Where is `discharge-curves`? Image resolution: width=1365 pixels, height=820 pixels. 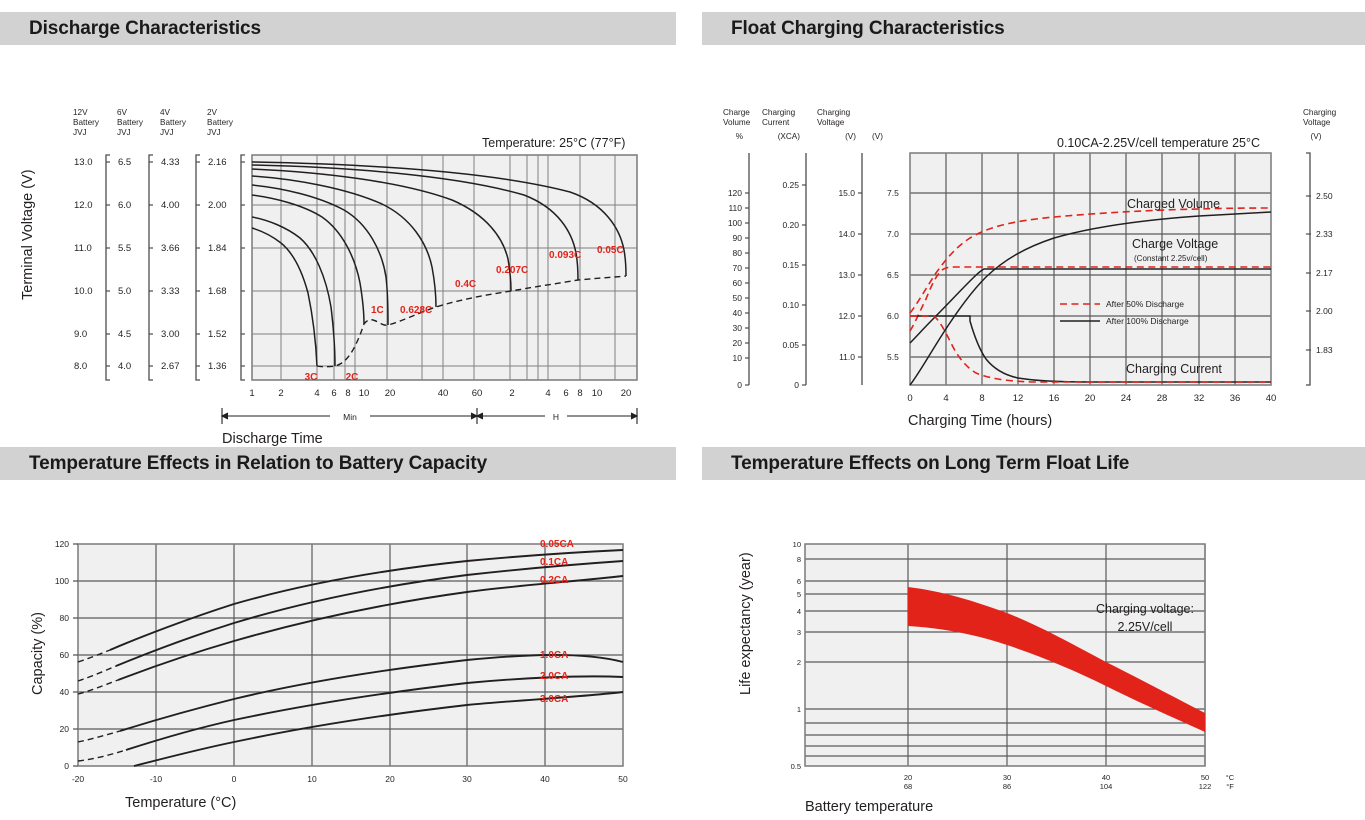
discharge-curves is located at coordinates (439, 264).